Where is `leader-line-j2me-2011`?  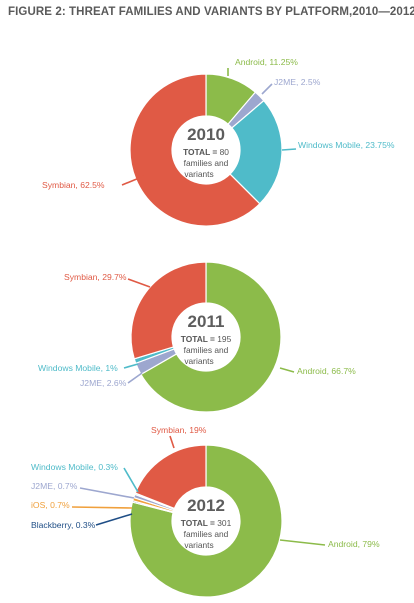
leader-line-j2me-2011 is located at coordinates (135, 378).